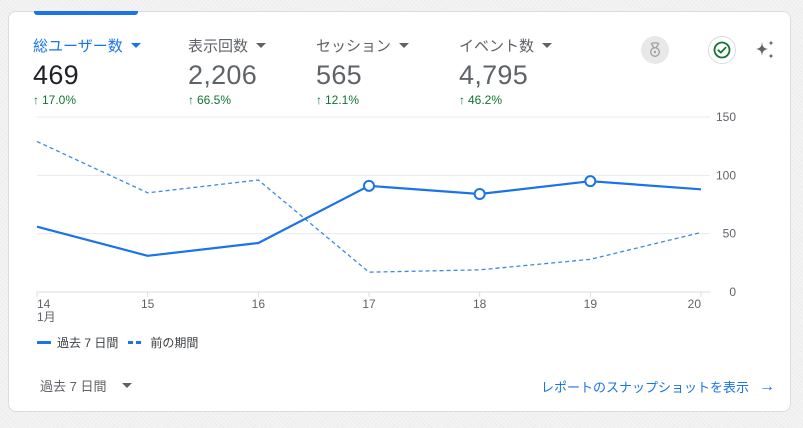 The image size is (803, 428). I want to click on y-tick-label: 100, so click(726, 175).